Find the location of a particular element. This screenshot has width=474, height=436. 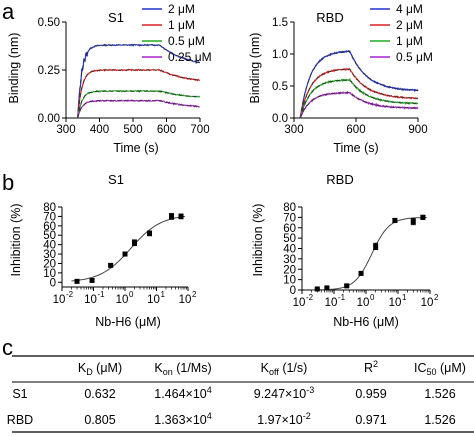

header-unit: (μM) is located at coordinates (451, 368).